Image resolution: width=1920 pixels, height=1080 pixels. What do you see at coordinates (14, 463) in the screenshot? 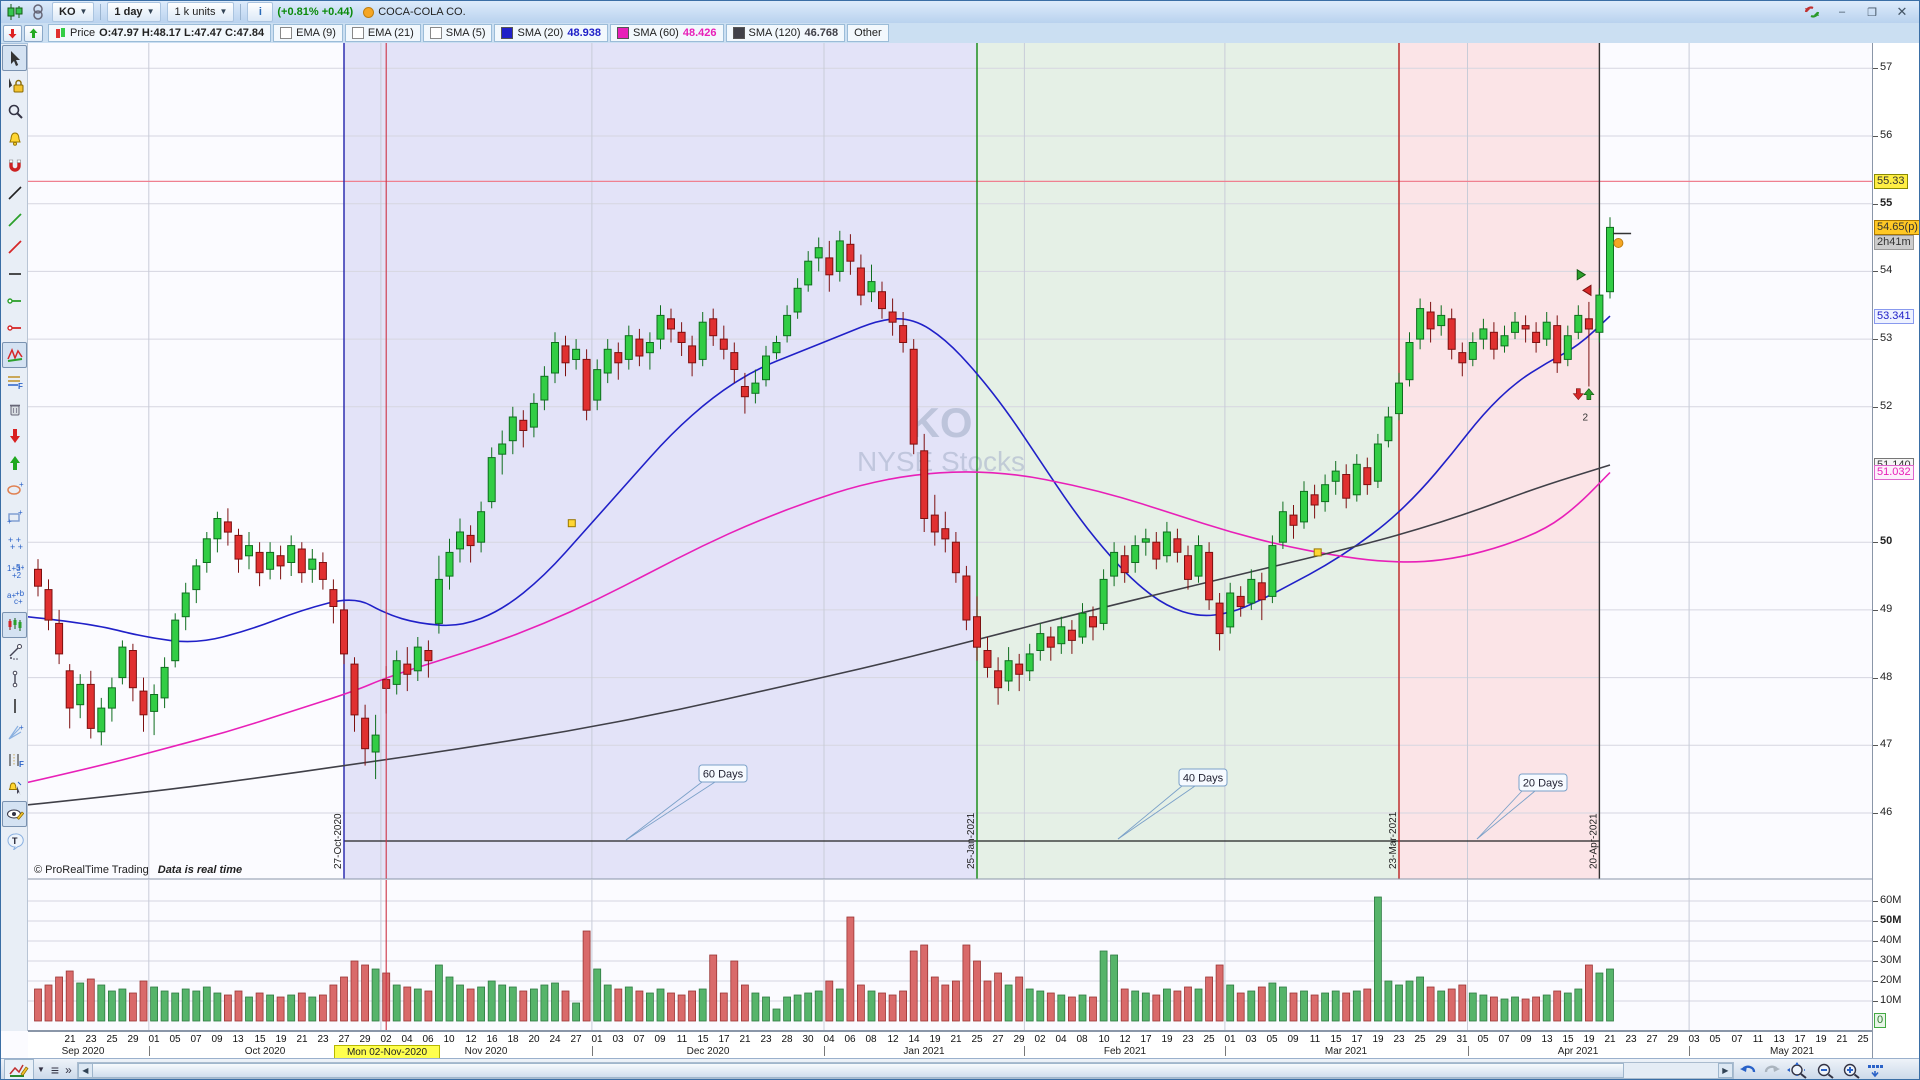
I see `buy-arrow-tool` at bounding box center [14, 463].